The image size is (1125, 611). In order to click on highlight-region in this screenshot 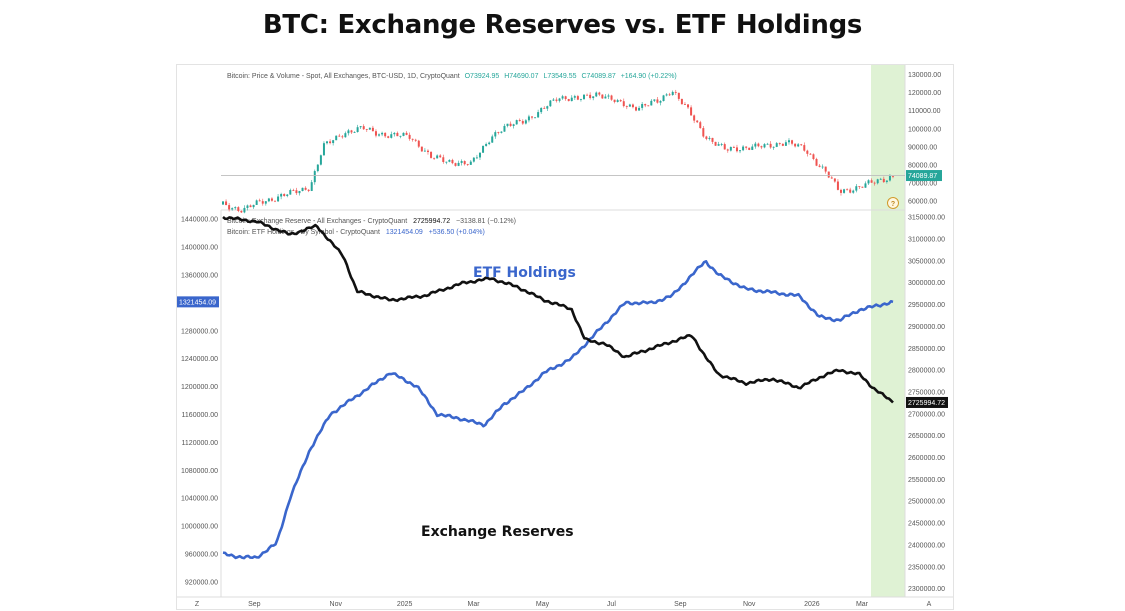, I will do `click(888, 331)`.